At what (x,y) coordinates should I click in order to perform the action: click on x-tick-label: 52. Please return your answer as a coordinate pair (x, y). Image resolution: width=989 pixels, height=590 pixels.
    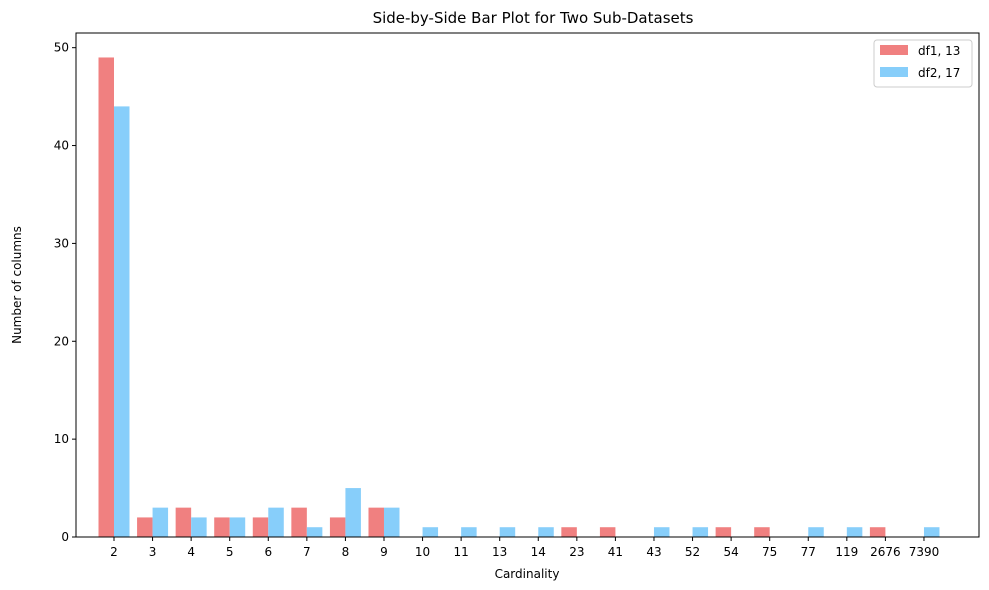
    Looking at the image, I should click on (692, 552).